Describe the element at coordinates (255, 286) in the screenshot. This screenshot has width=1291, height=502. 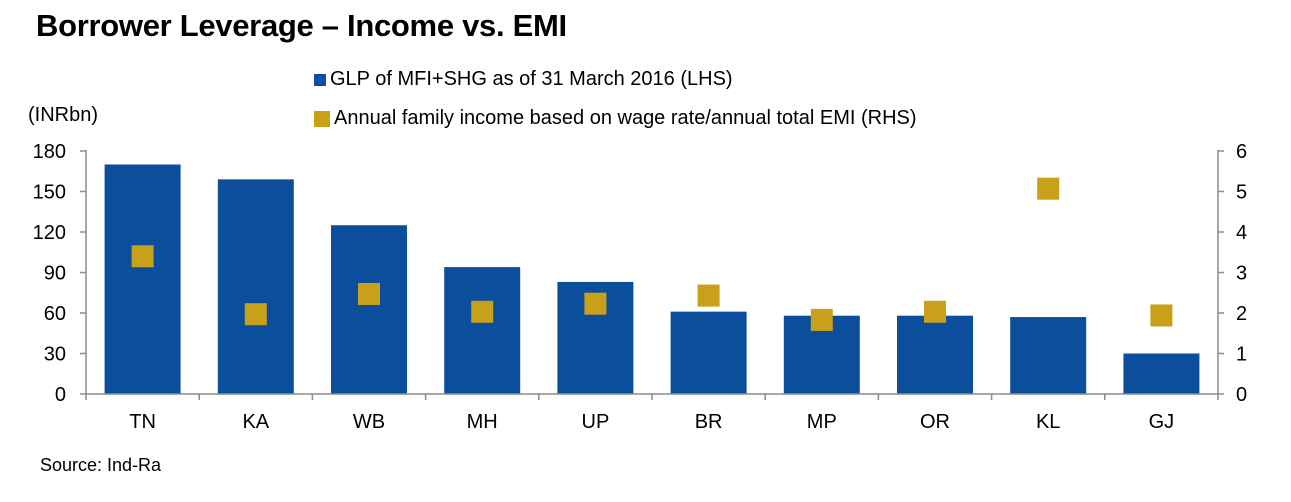
I see `bar-ka` at that location.